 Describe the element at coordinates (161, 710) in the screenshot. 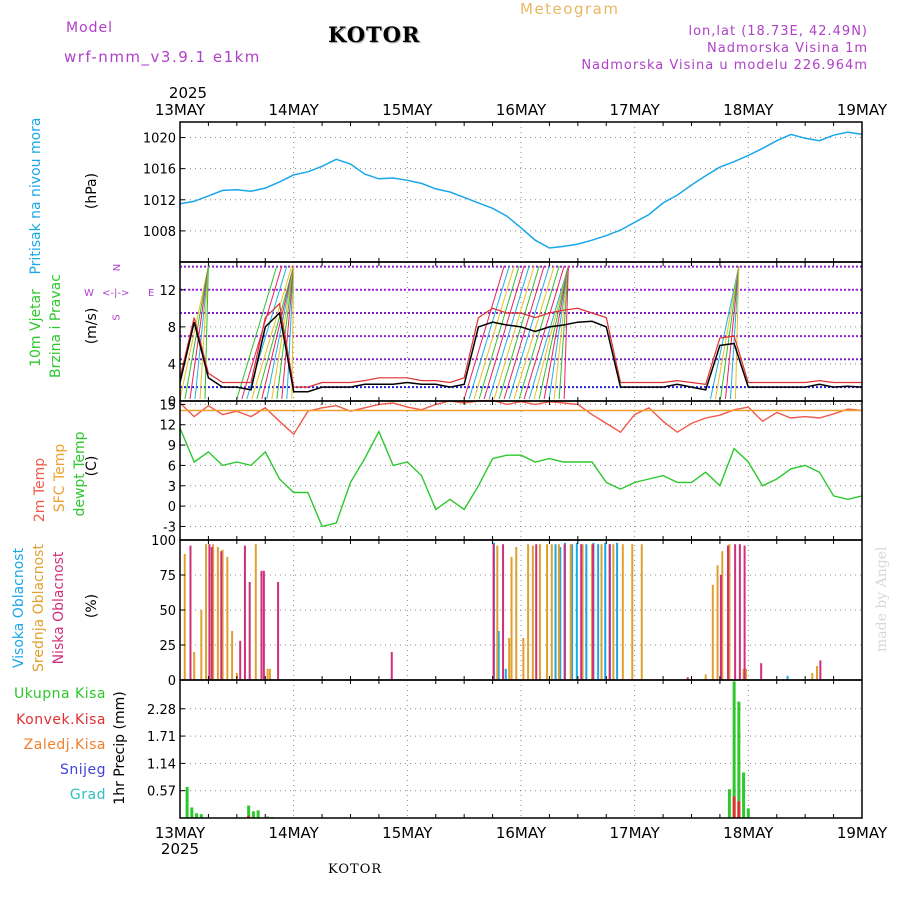

I see `precip-ytick-label: 2.28` at that location.